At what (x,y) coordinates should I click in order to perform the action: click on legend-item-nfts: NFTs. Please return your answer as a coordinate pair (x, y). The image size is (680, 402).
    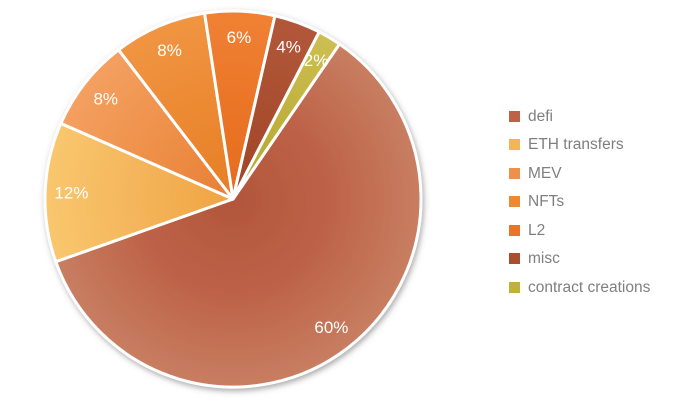
    Looking at the image, I should click on (579, 202).